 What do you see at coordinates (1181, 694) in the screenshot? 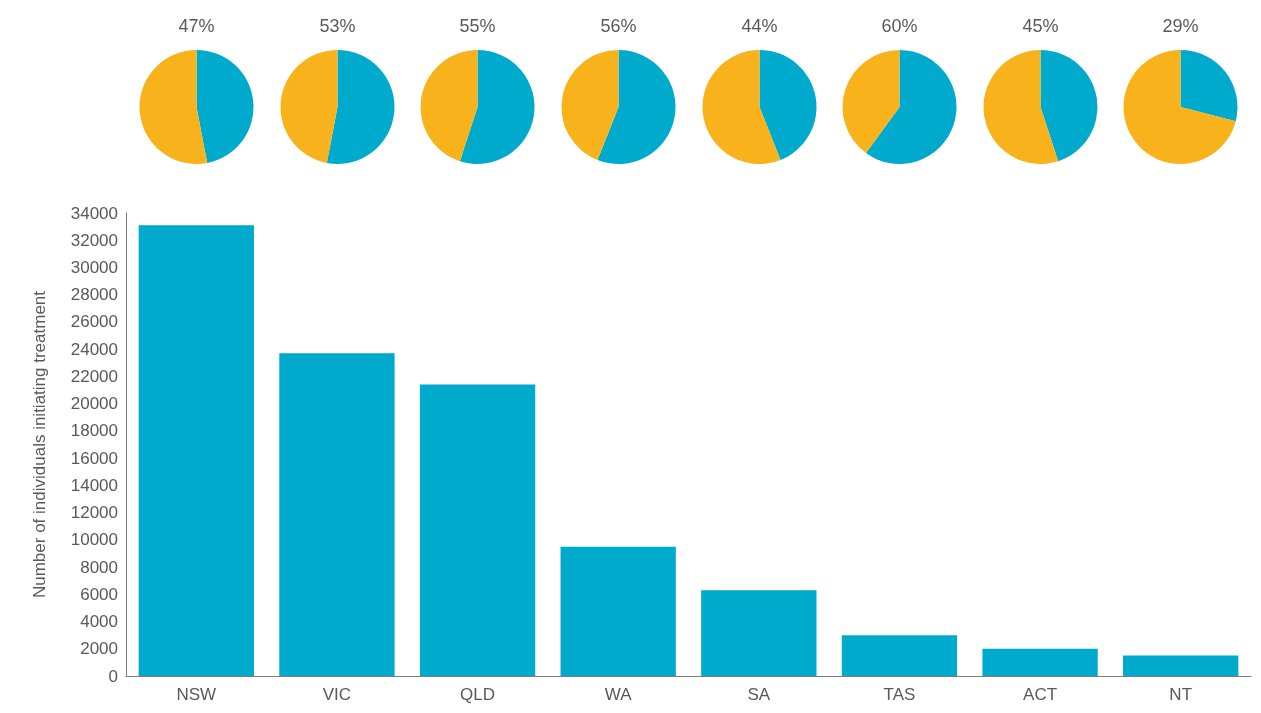
I see `x-tick-label: NT` at bounding box center [1181, 694].